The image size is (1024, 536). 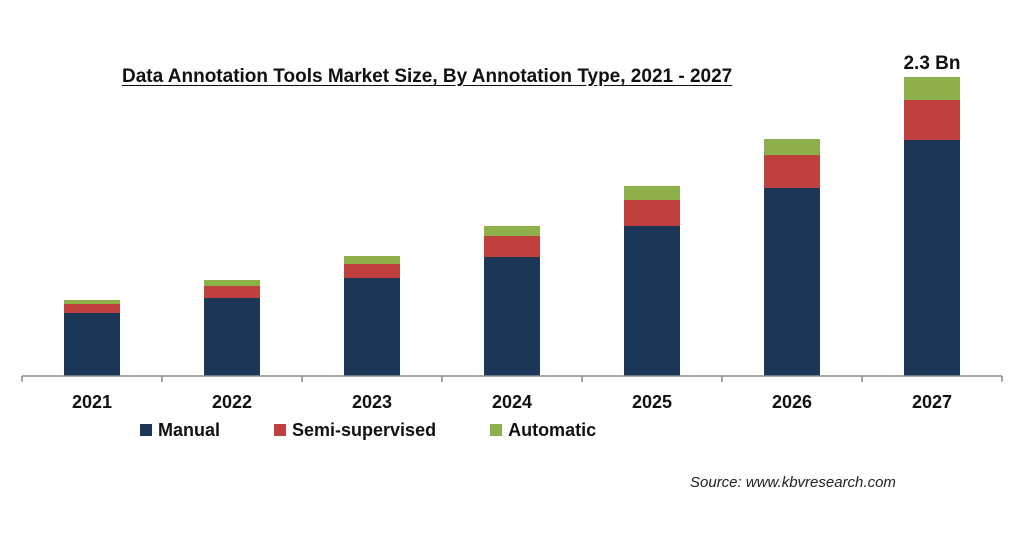 I want to click on bar-automatic-2026, so click(x=792, y=147).